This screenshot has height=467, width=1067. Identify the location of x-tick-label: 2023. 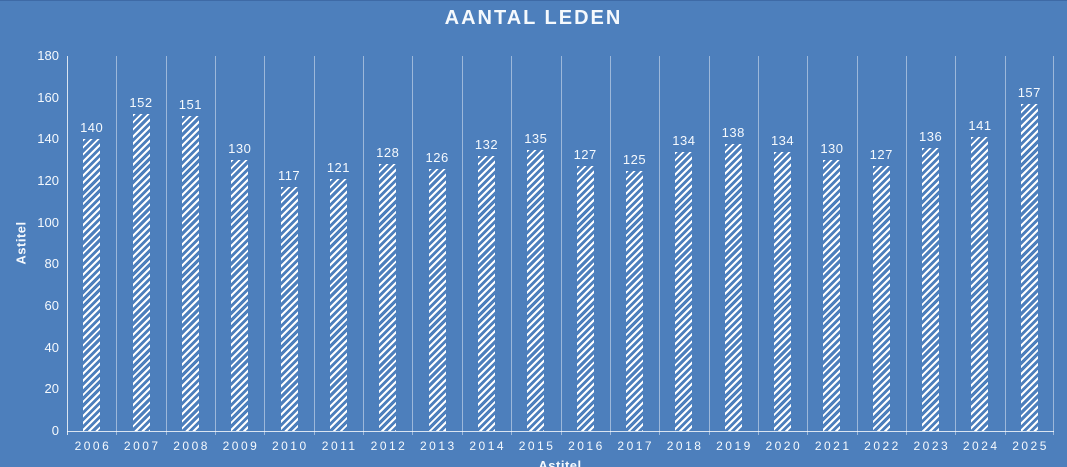
(932, 446).